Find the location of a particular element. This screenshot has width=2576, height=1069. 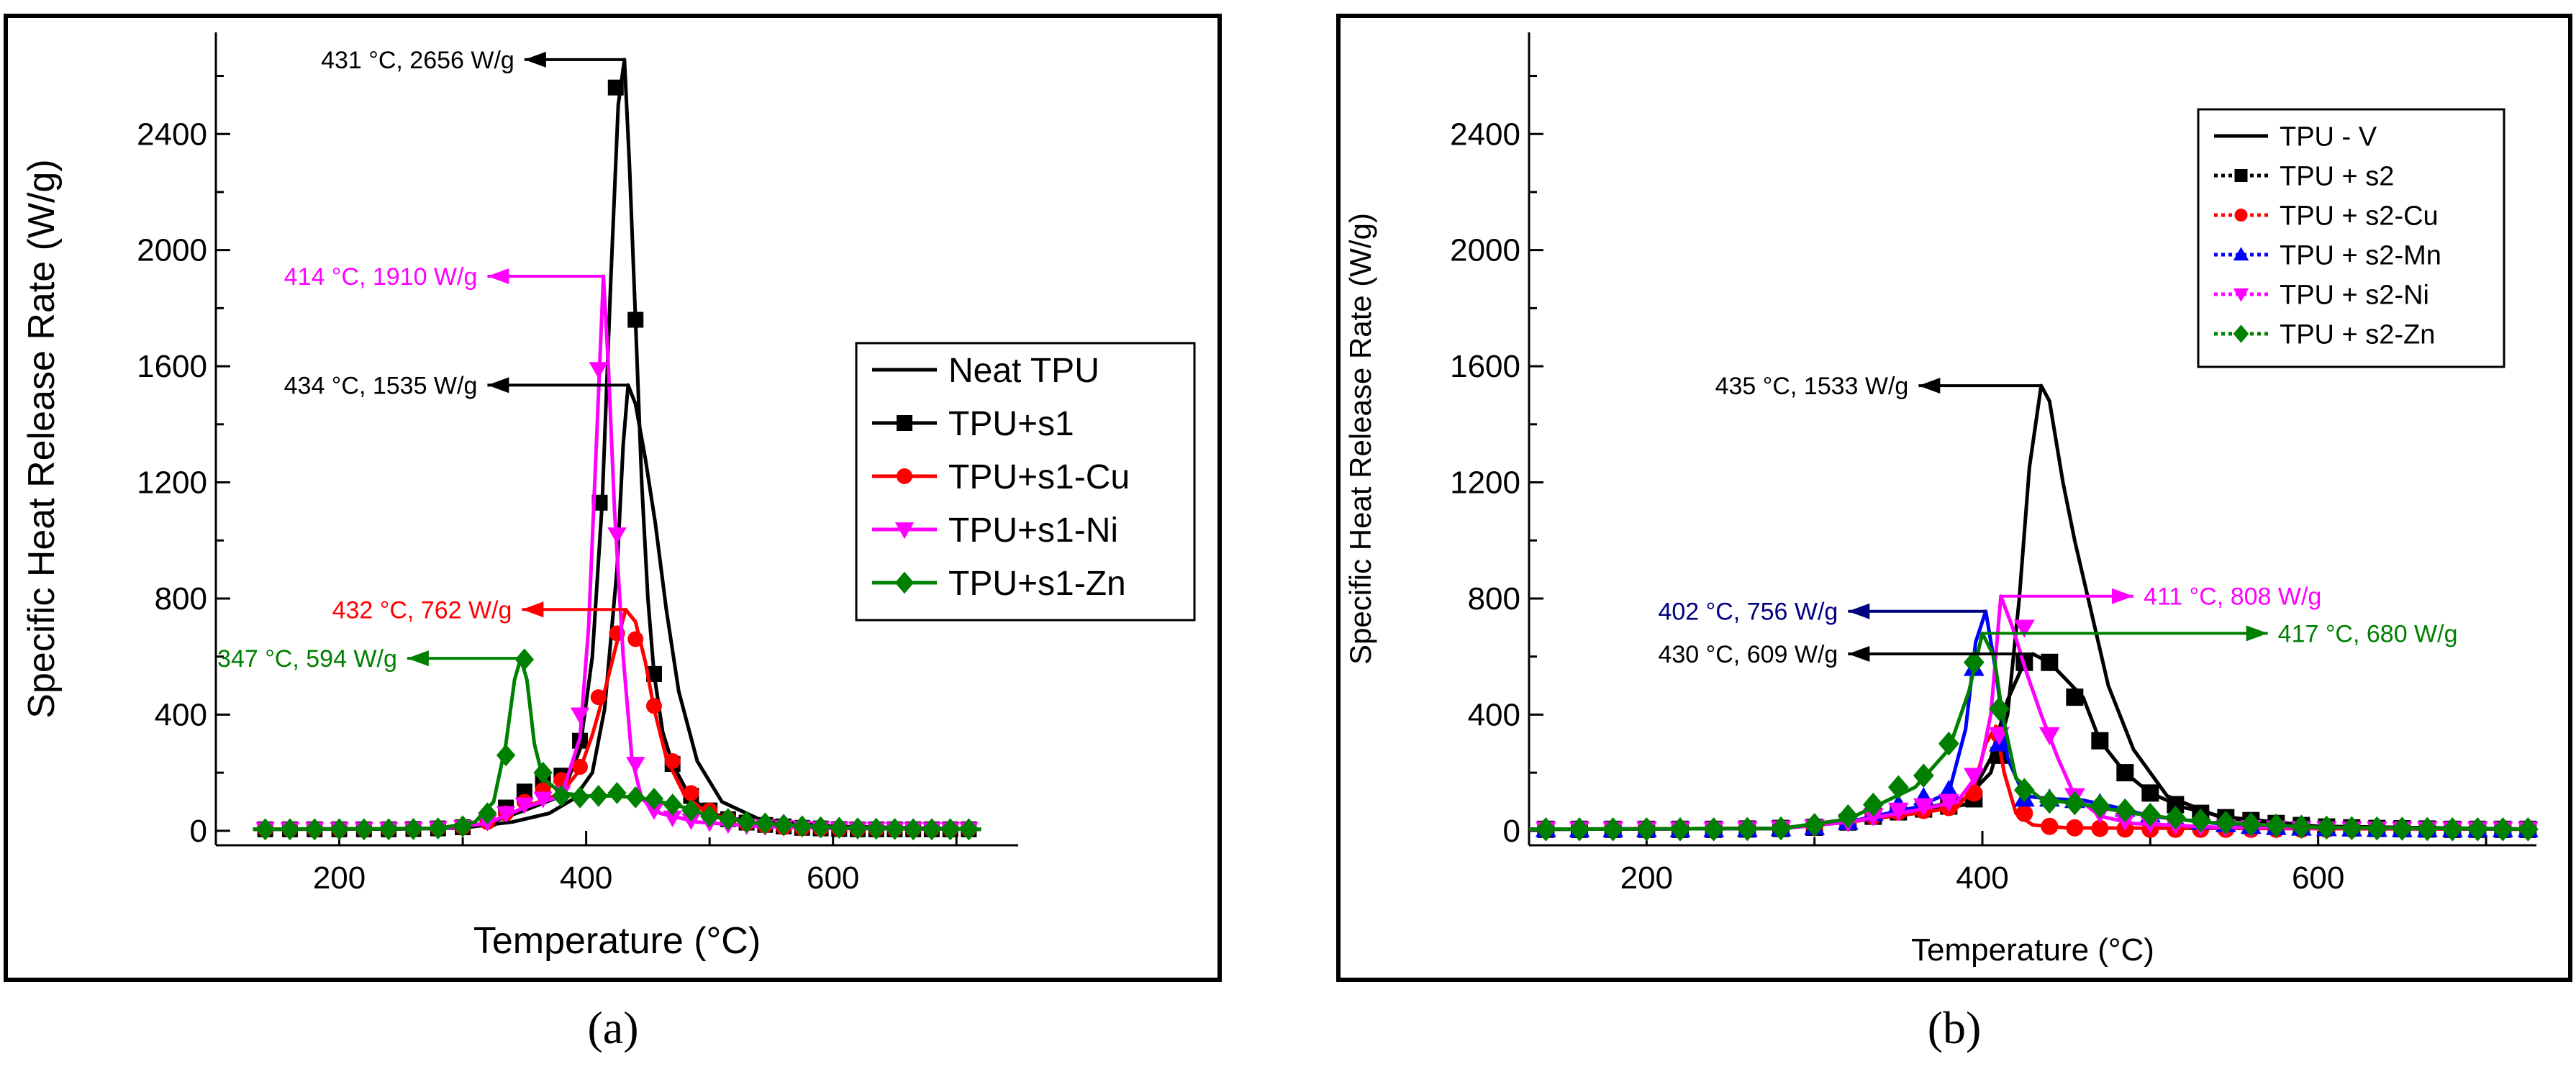

legend-item: Neat TPU is located at coordinates (985, 371).